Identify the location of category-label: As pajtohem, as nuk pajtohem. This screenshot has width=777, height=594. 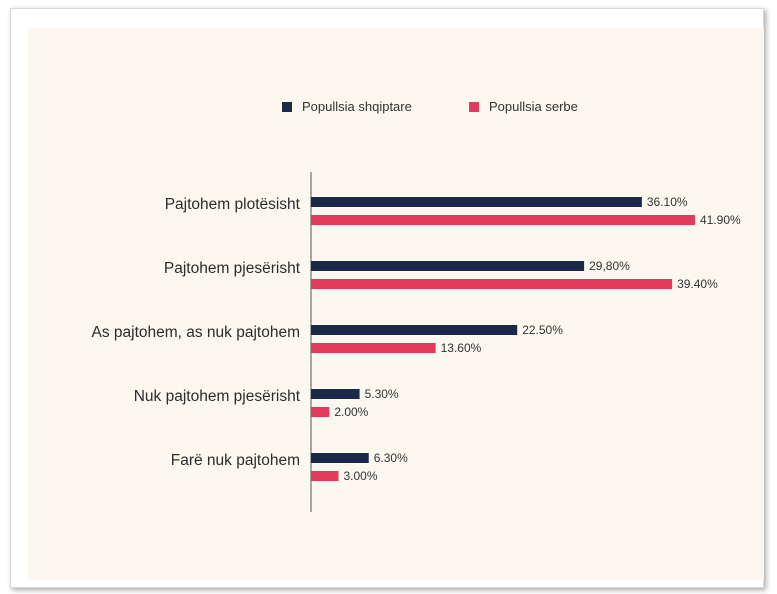
(195, 332).